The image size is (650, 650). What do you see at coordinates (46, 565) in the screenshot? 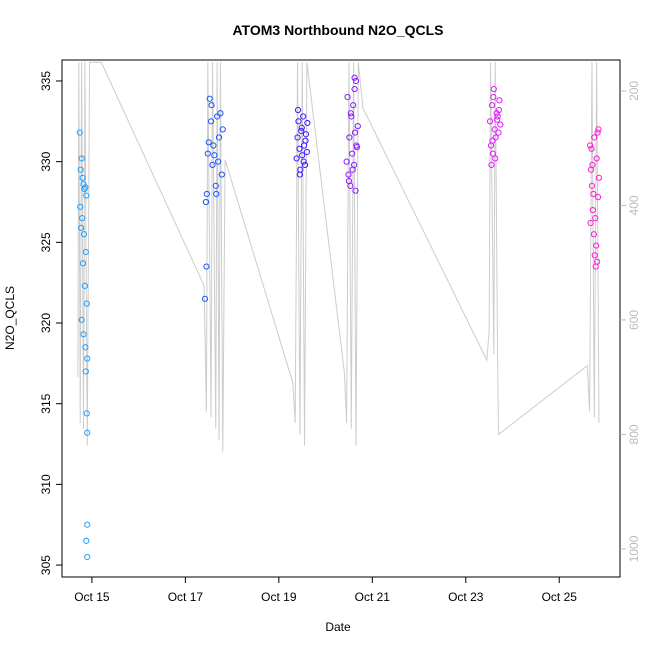
I see `y-tick-label: 305` at bounding box center [46, 565].